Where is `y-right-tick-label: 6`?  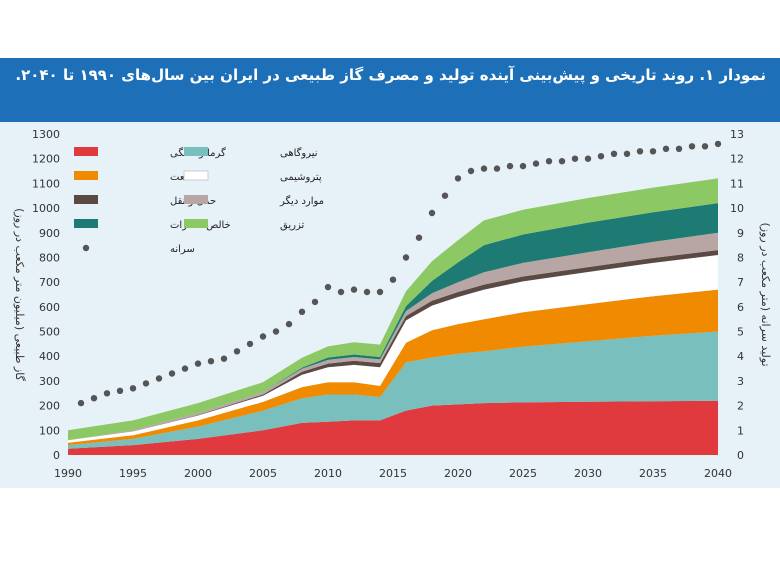
y-right-tick-label: 6 is located at coordinates (740, 307).